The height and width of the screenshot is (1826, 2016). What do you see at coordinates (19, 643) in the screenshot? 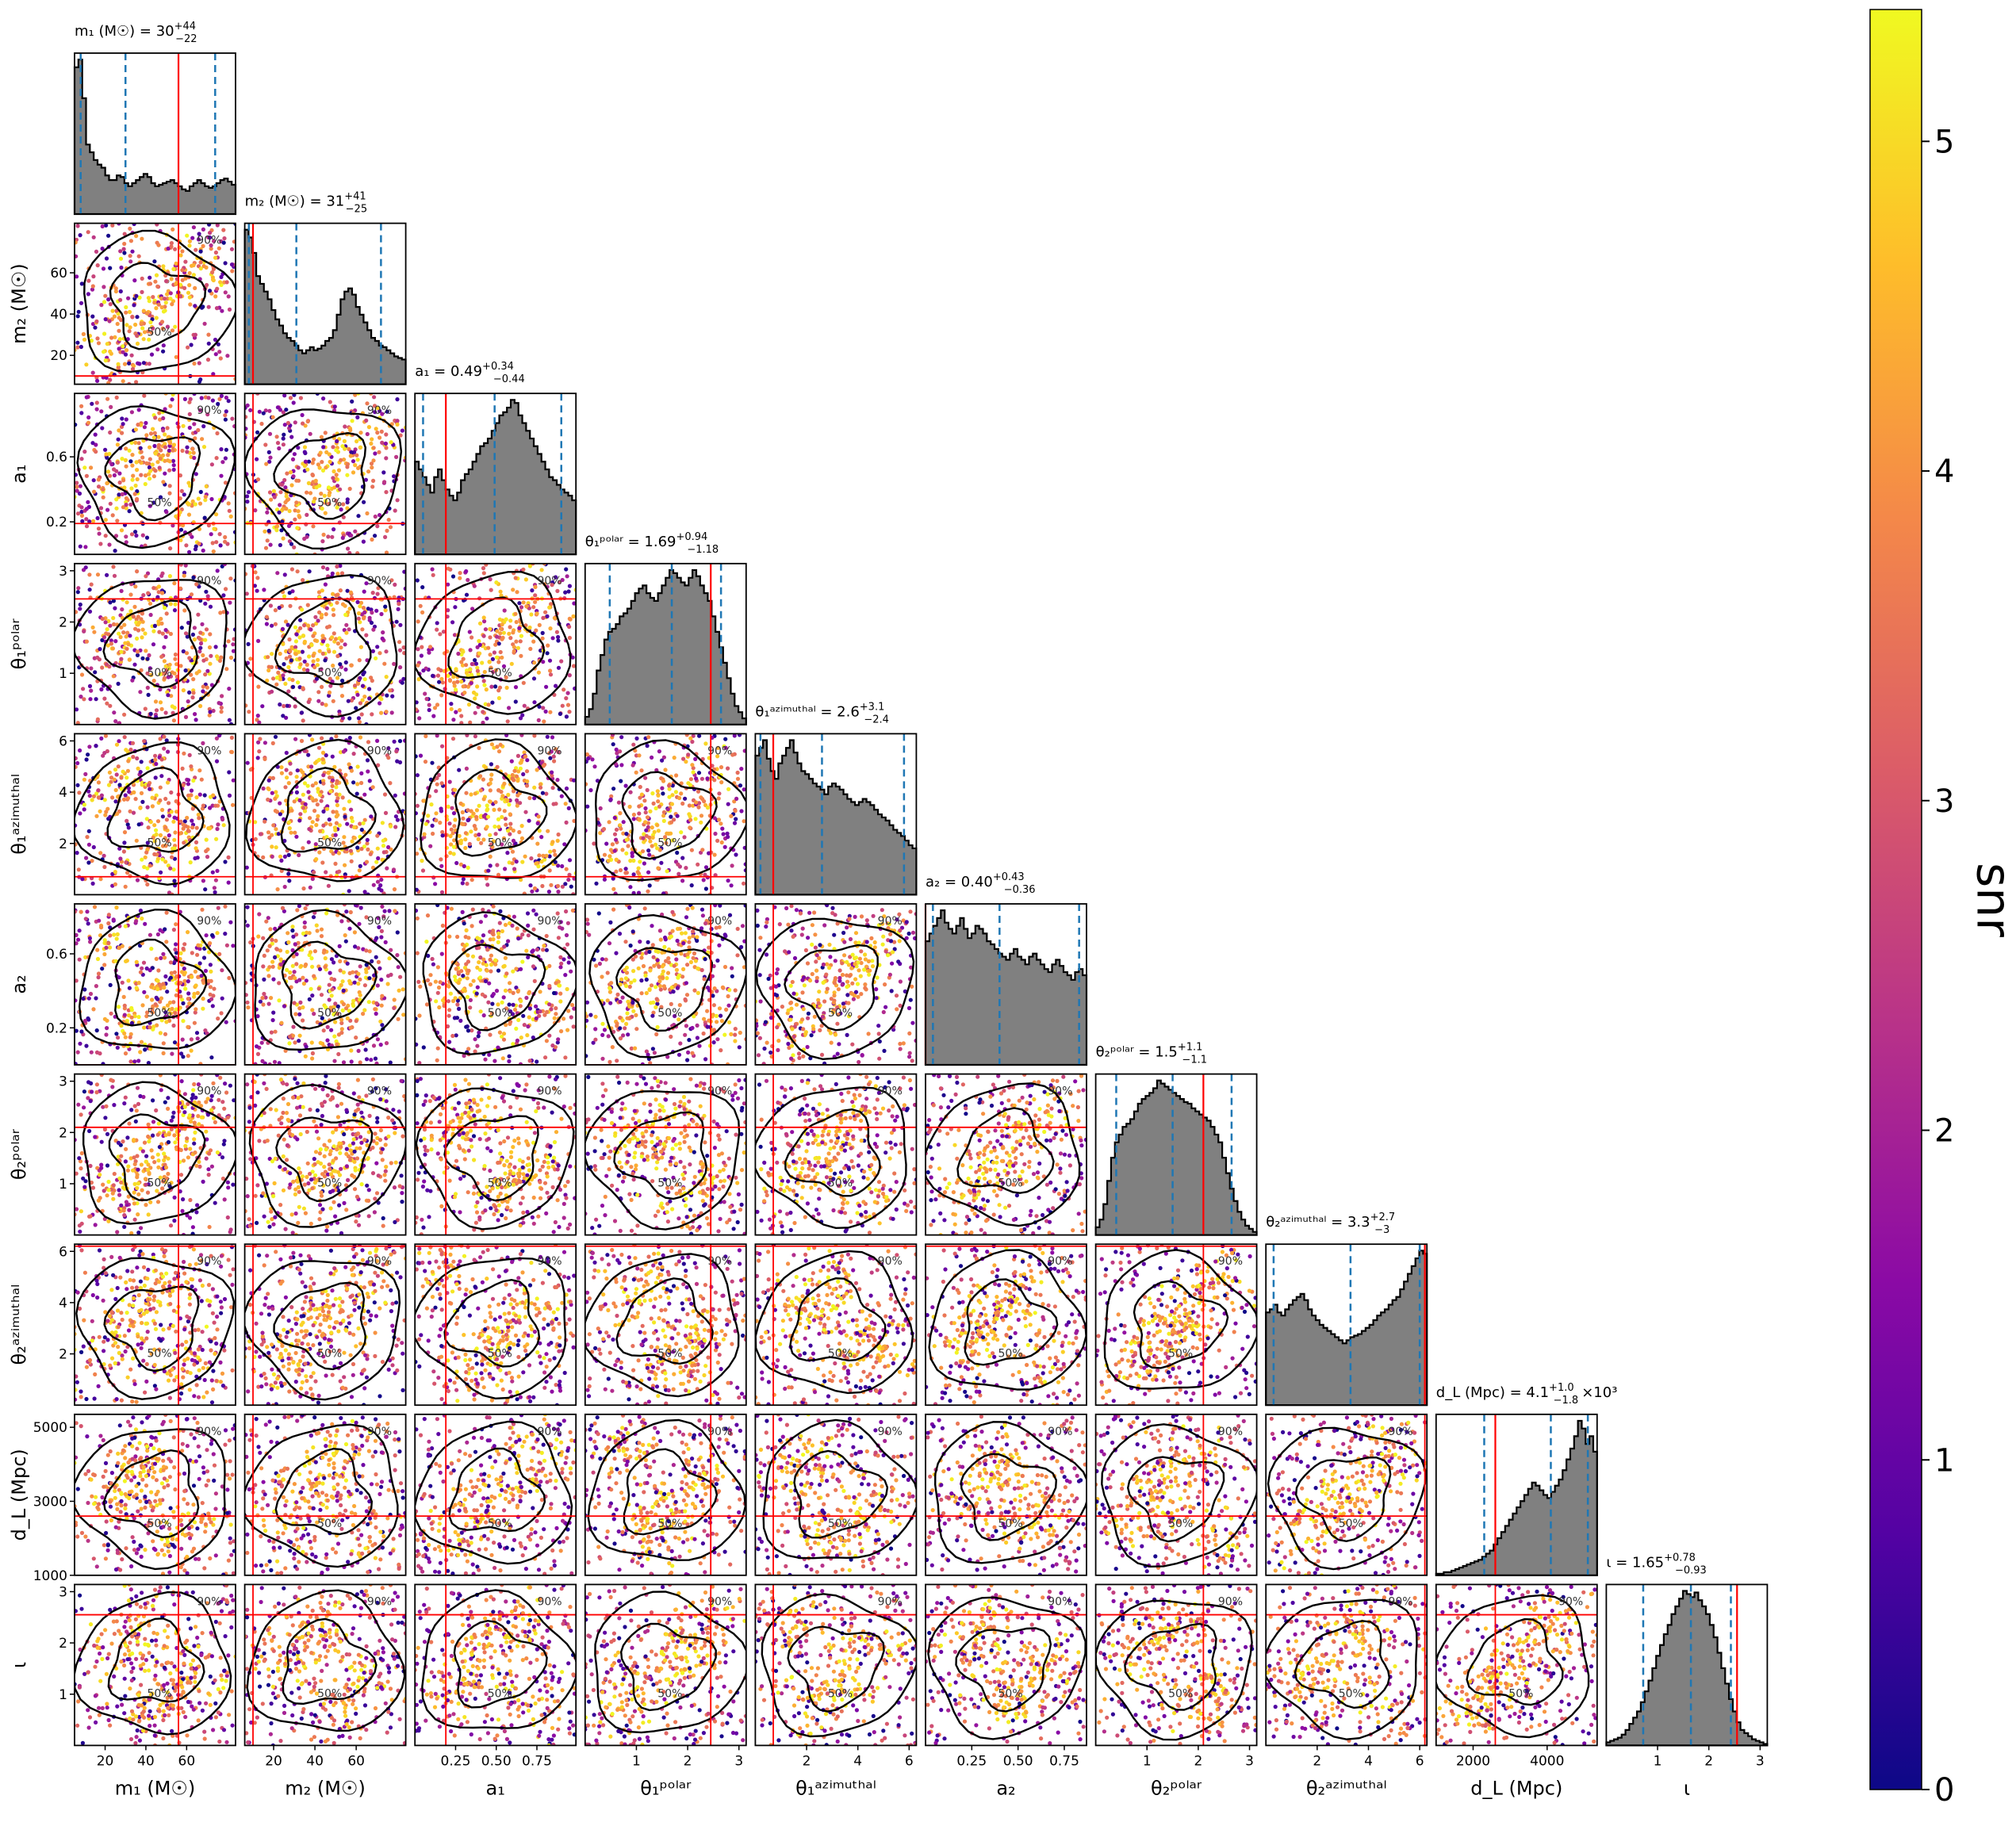
I see `y-axis-label-th1p: θ₁ᵖᵒˡᵃʳ` at bounding box center [19, 643].